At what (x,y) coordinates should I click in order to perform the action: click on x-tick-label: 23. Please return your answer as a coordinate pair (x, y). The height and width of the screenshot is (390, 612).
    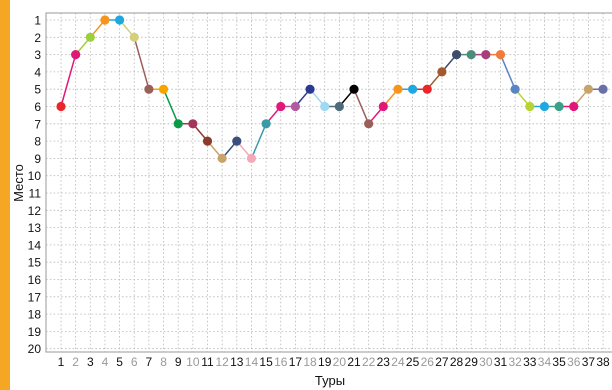
    Looking at the image, I should click on (384, 362).